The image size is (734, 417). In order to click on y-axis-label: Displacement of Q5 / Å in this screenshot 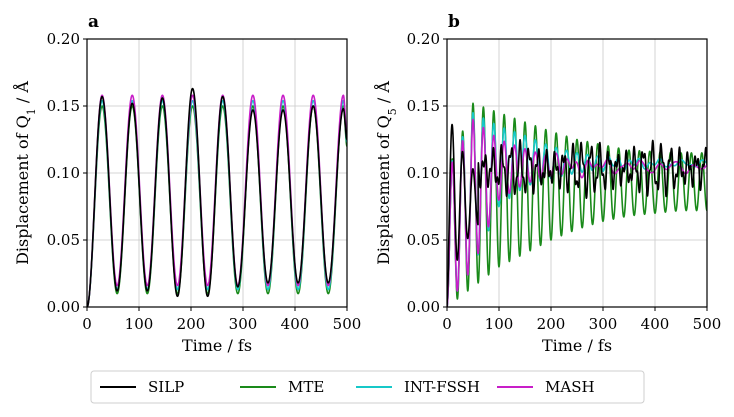, I will do `click(386, 173)`.